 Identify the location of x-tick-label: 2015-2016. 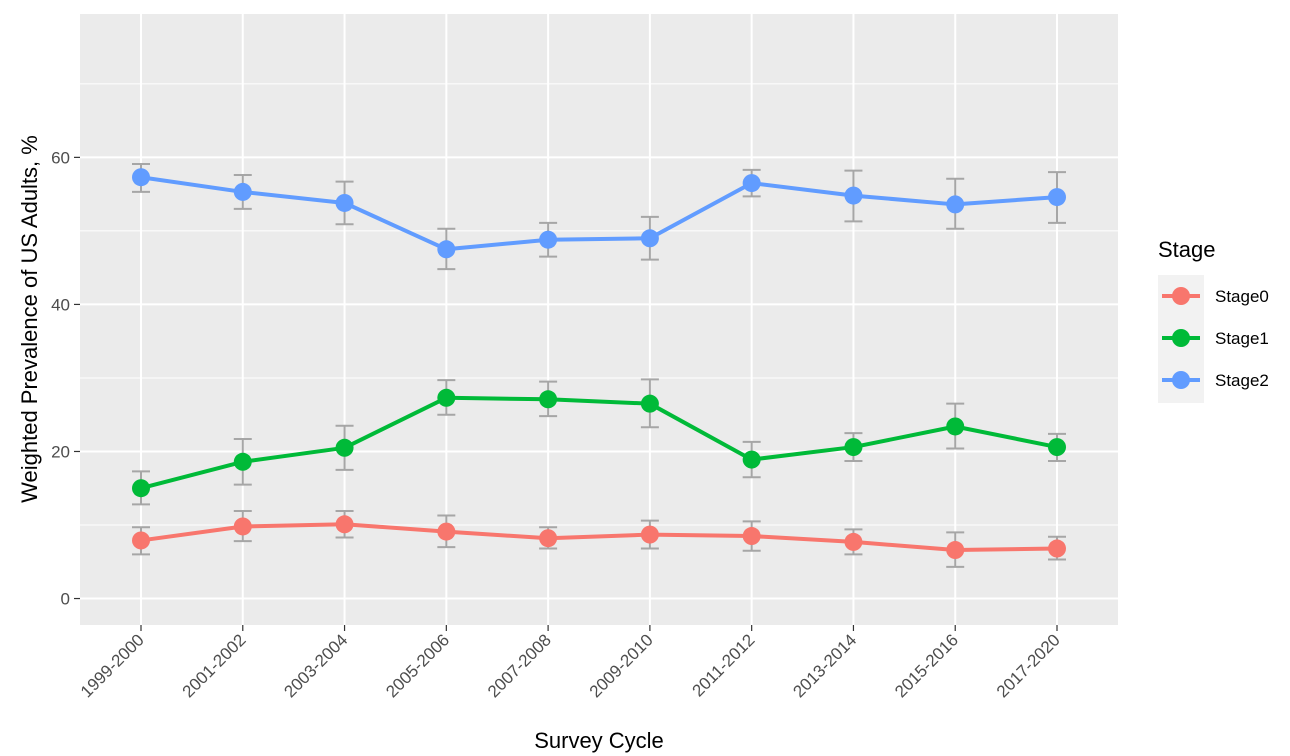
(926, 665).